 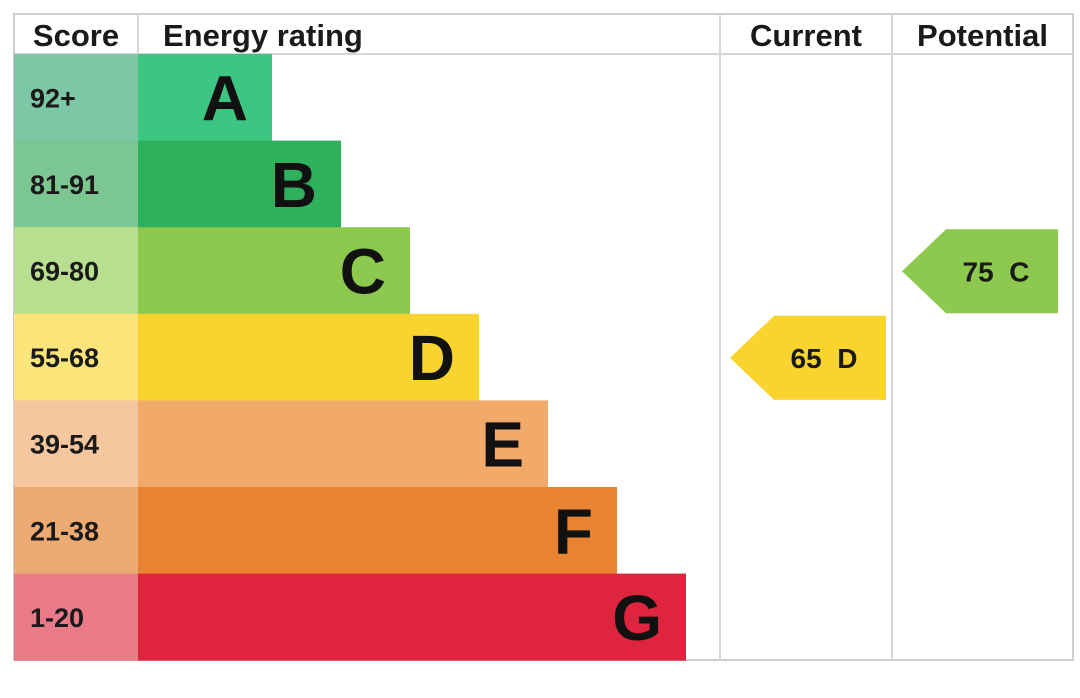 What do you see at coordinates (53, 98) in the screenshot?
I see `score-label: 92+` at bounding box center [53, 98].